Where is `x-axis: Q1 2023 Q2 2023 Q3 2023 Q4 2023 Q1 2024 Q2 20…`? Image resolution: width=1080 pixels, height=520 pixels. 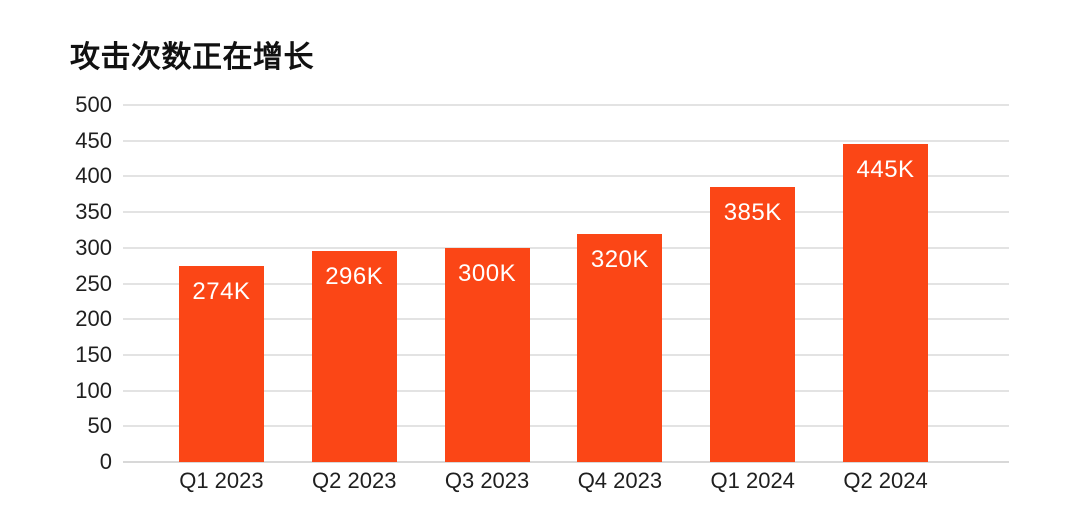 x-axis: Q1 2023 Q2 2023 Q3 2023 Q4 2023 Q1 2024 Q2 20… is located at coordinates (566, 481).